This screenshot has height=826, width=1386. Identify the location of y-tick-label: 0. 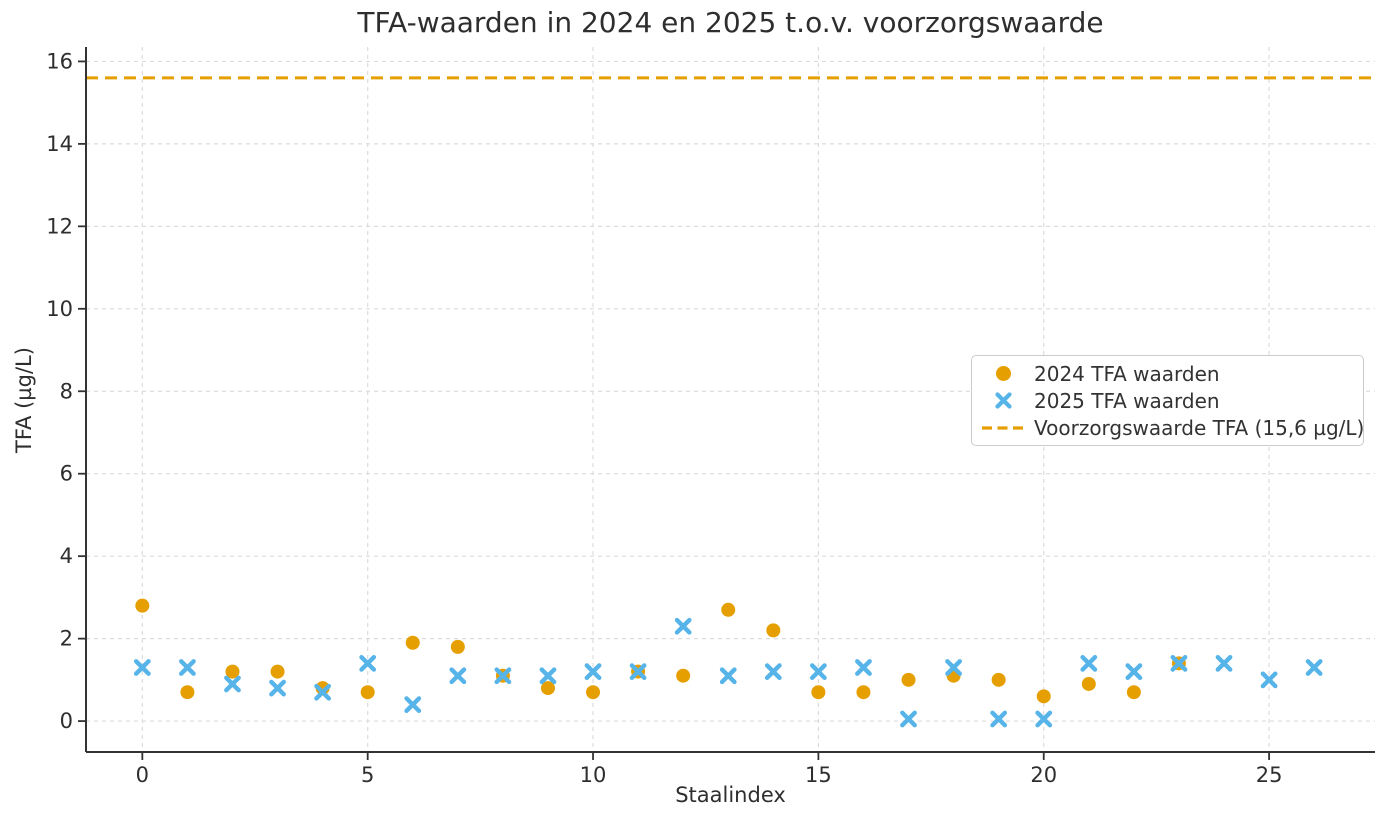
(66, 721).